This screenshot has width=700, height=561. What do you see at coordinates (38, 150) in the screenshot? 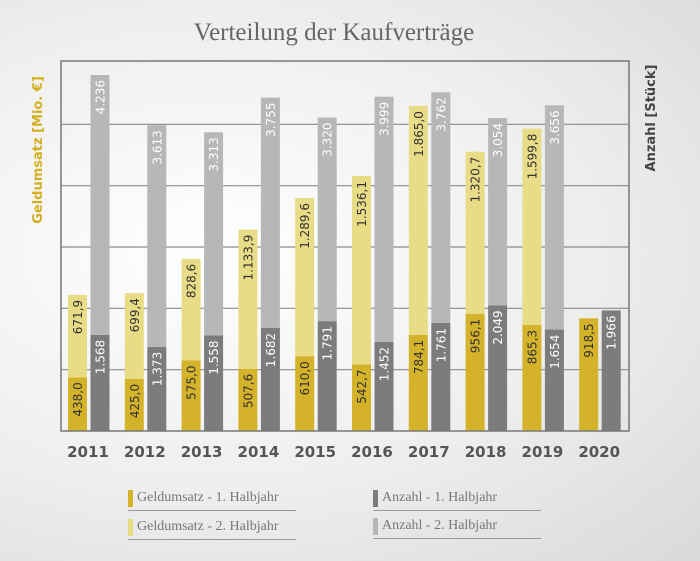
I see `y-axis-left-title: Geldumsatz [Mio. €]` at bounding box center [38, 150].